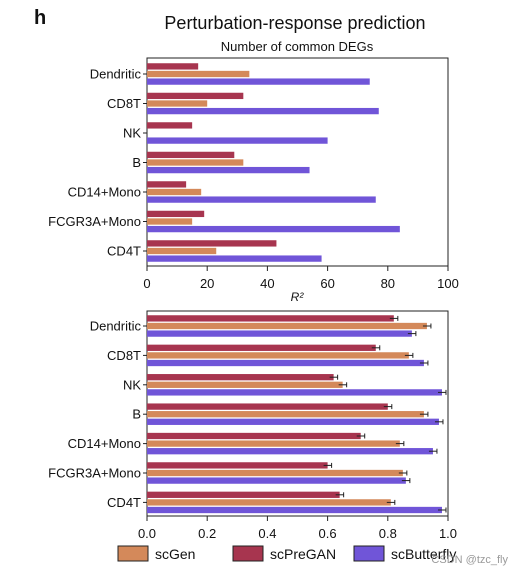  Describe the element at coordinates (423, 554) in the screenshot. I see `legend-label-scbutterfly: scButterfly` at that location.